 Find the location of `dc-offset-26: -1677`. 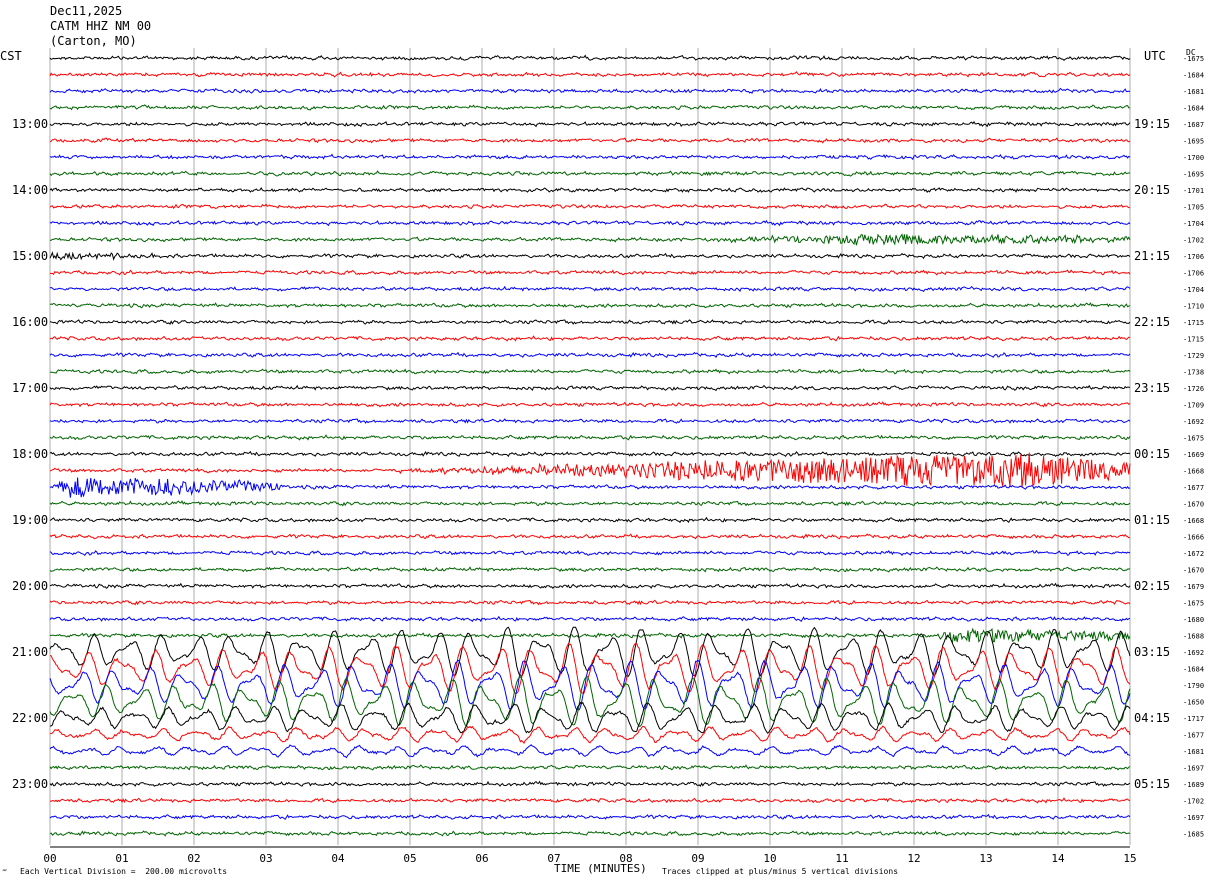

dc-offset-26: -1677 is located at coordinates (1193, 488).